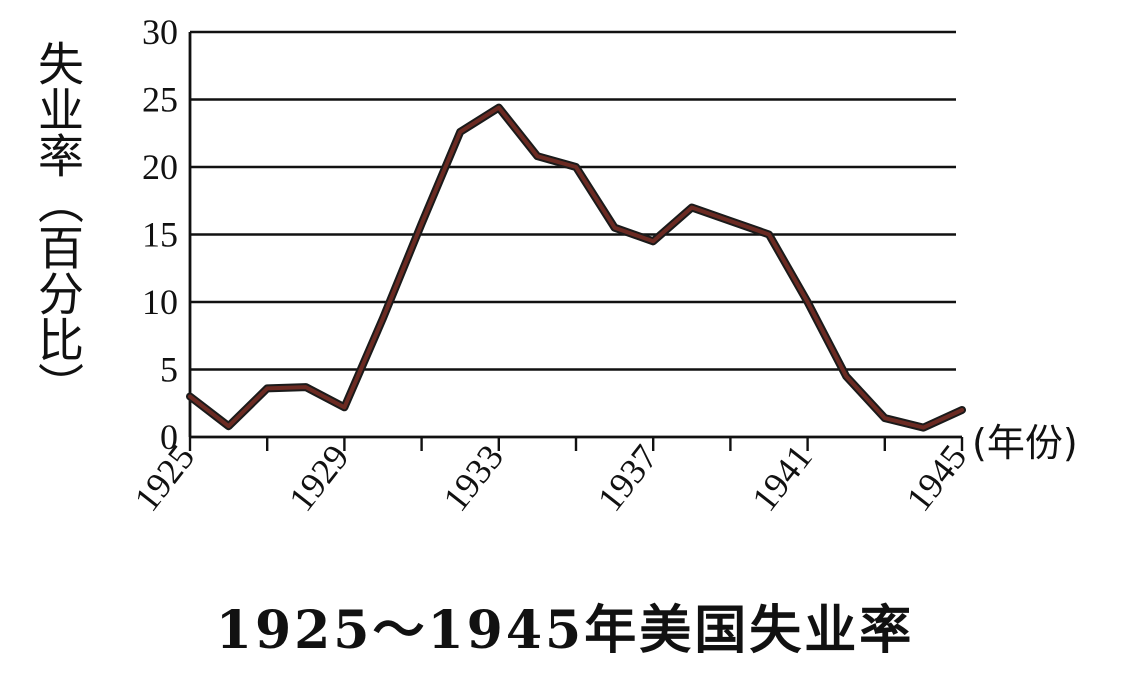 This screenshot has width=1130, height=696. What do you see at coordinates (160, 32) in the screenshot?
I see `y-tick-label: 30` at bounding box center [160, 32].